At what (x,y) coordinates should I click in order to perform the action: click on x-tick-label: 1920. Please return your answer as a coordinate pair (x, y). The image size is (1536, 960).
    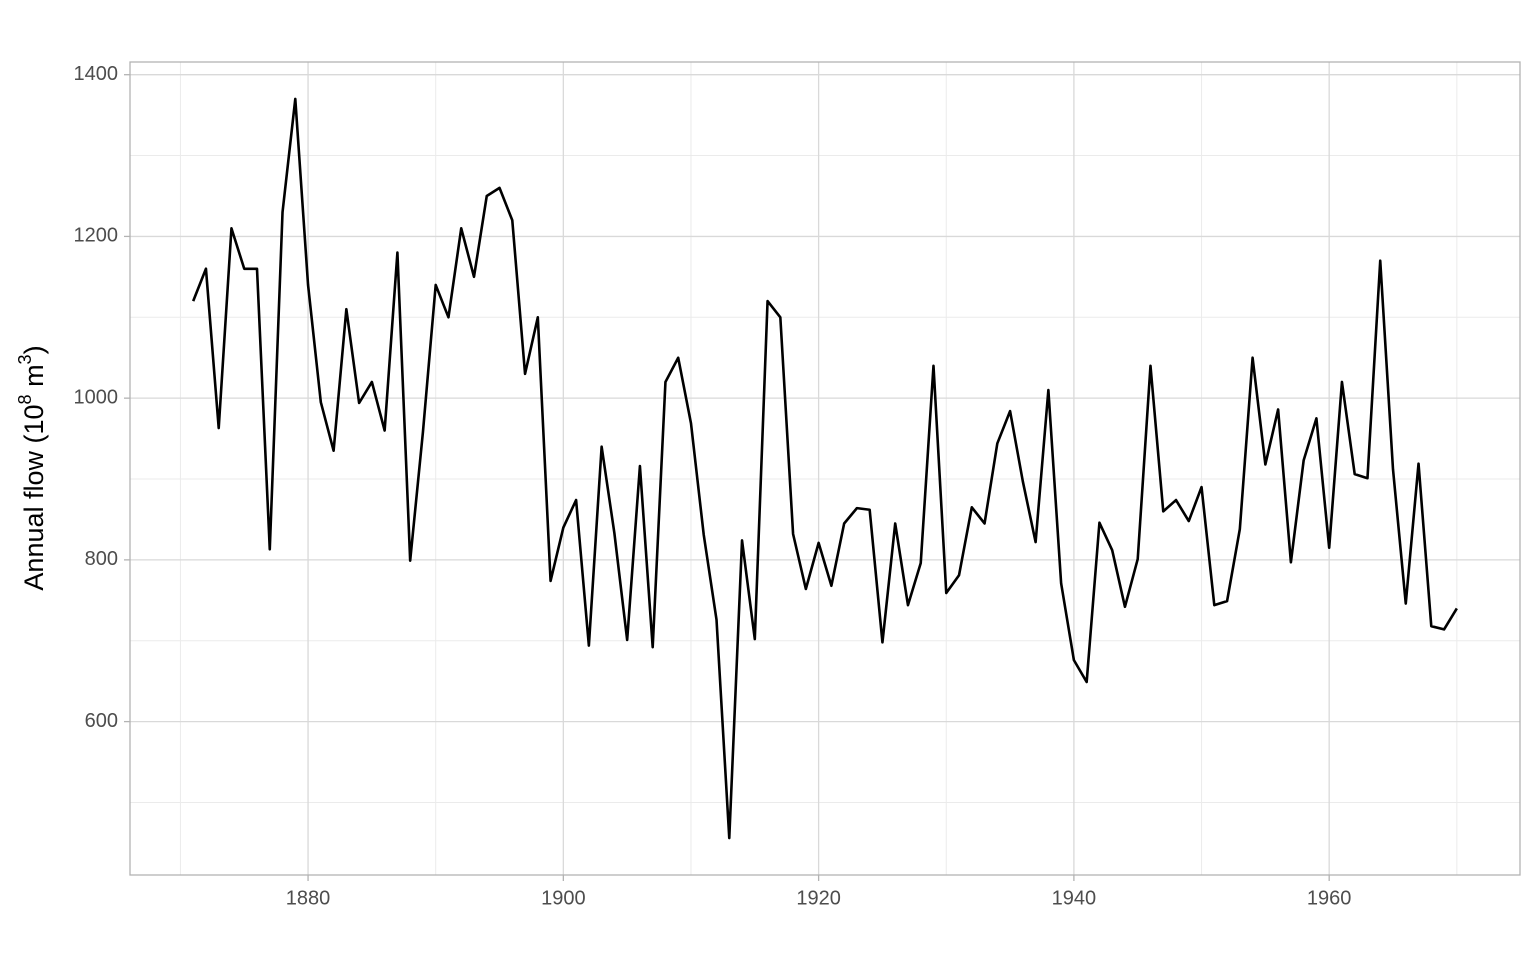
    Looking at the image, I should click on (818, 898).